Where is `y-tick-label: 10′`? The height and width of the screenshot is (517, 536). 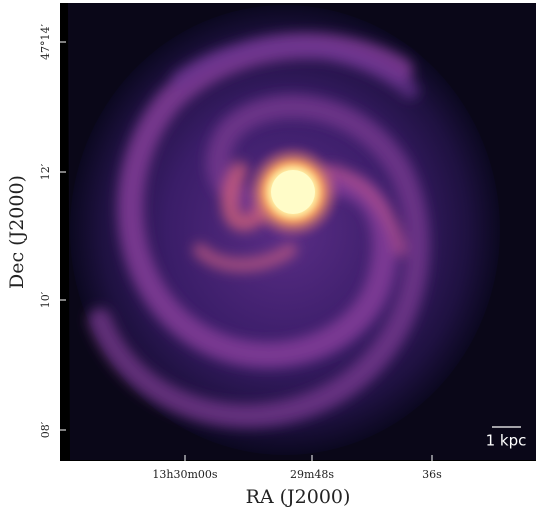 y-tick-label: 10′ is located at coordinates (45, 299).